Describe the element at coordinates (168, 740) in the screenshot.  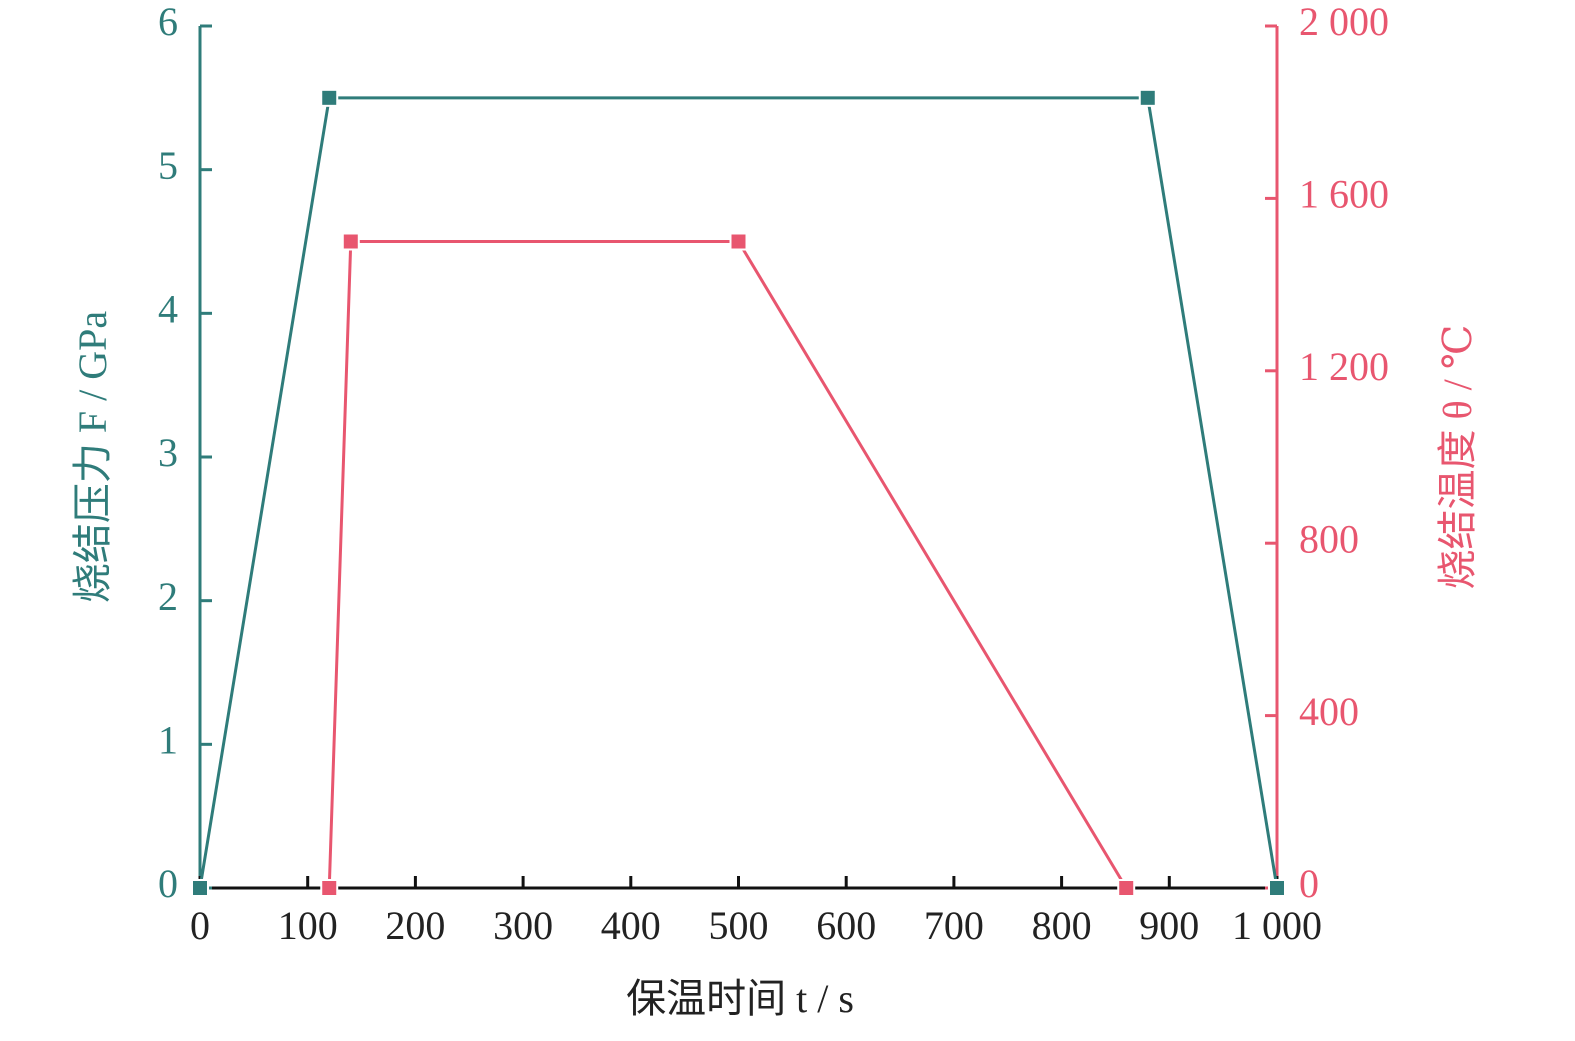
I see `y-tick-label: 1` at that location.